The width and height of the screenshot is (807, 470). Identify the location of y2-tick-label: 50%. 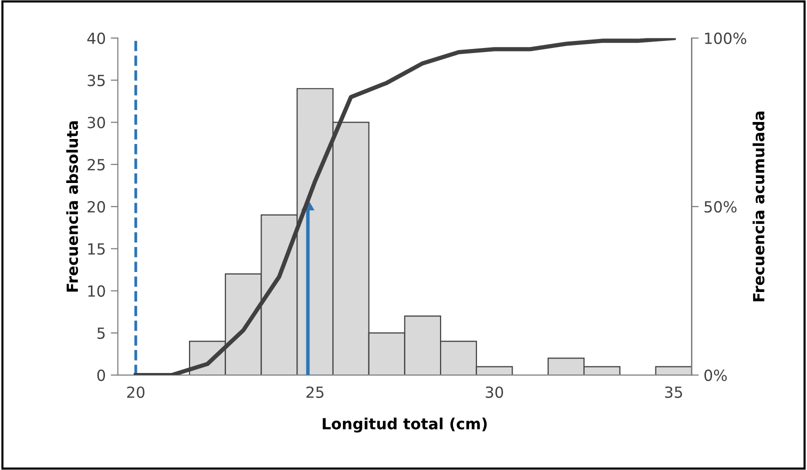
(720, 207).